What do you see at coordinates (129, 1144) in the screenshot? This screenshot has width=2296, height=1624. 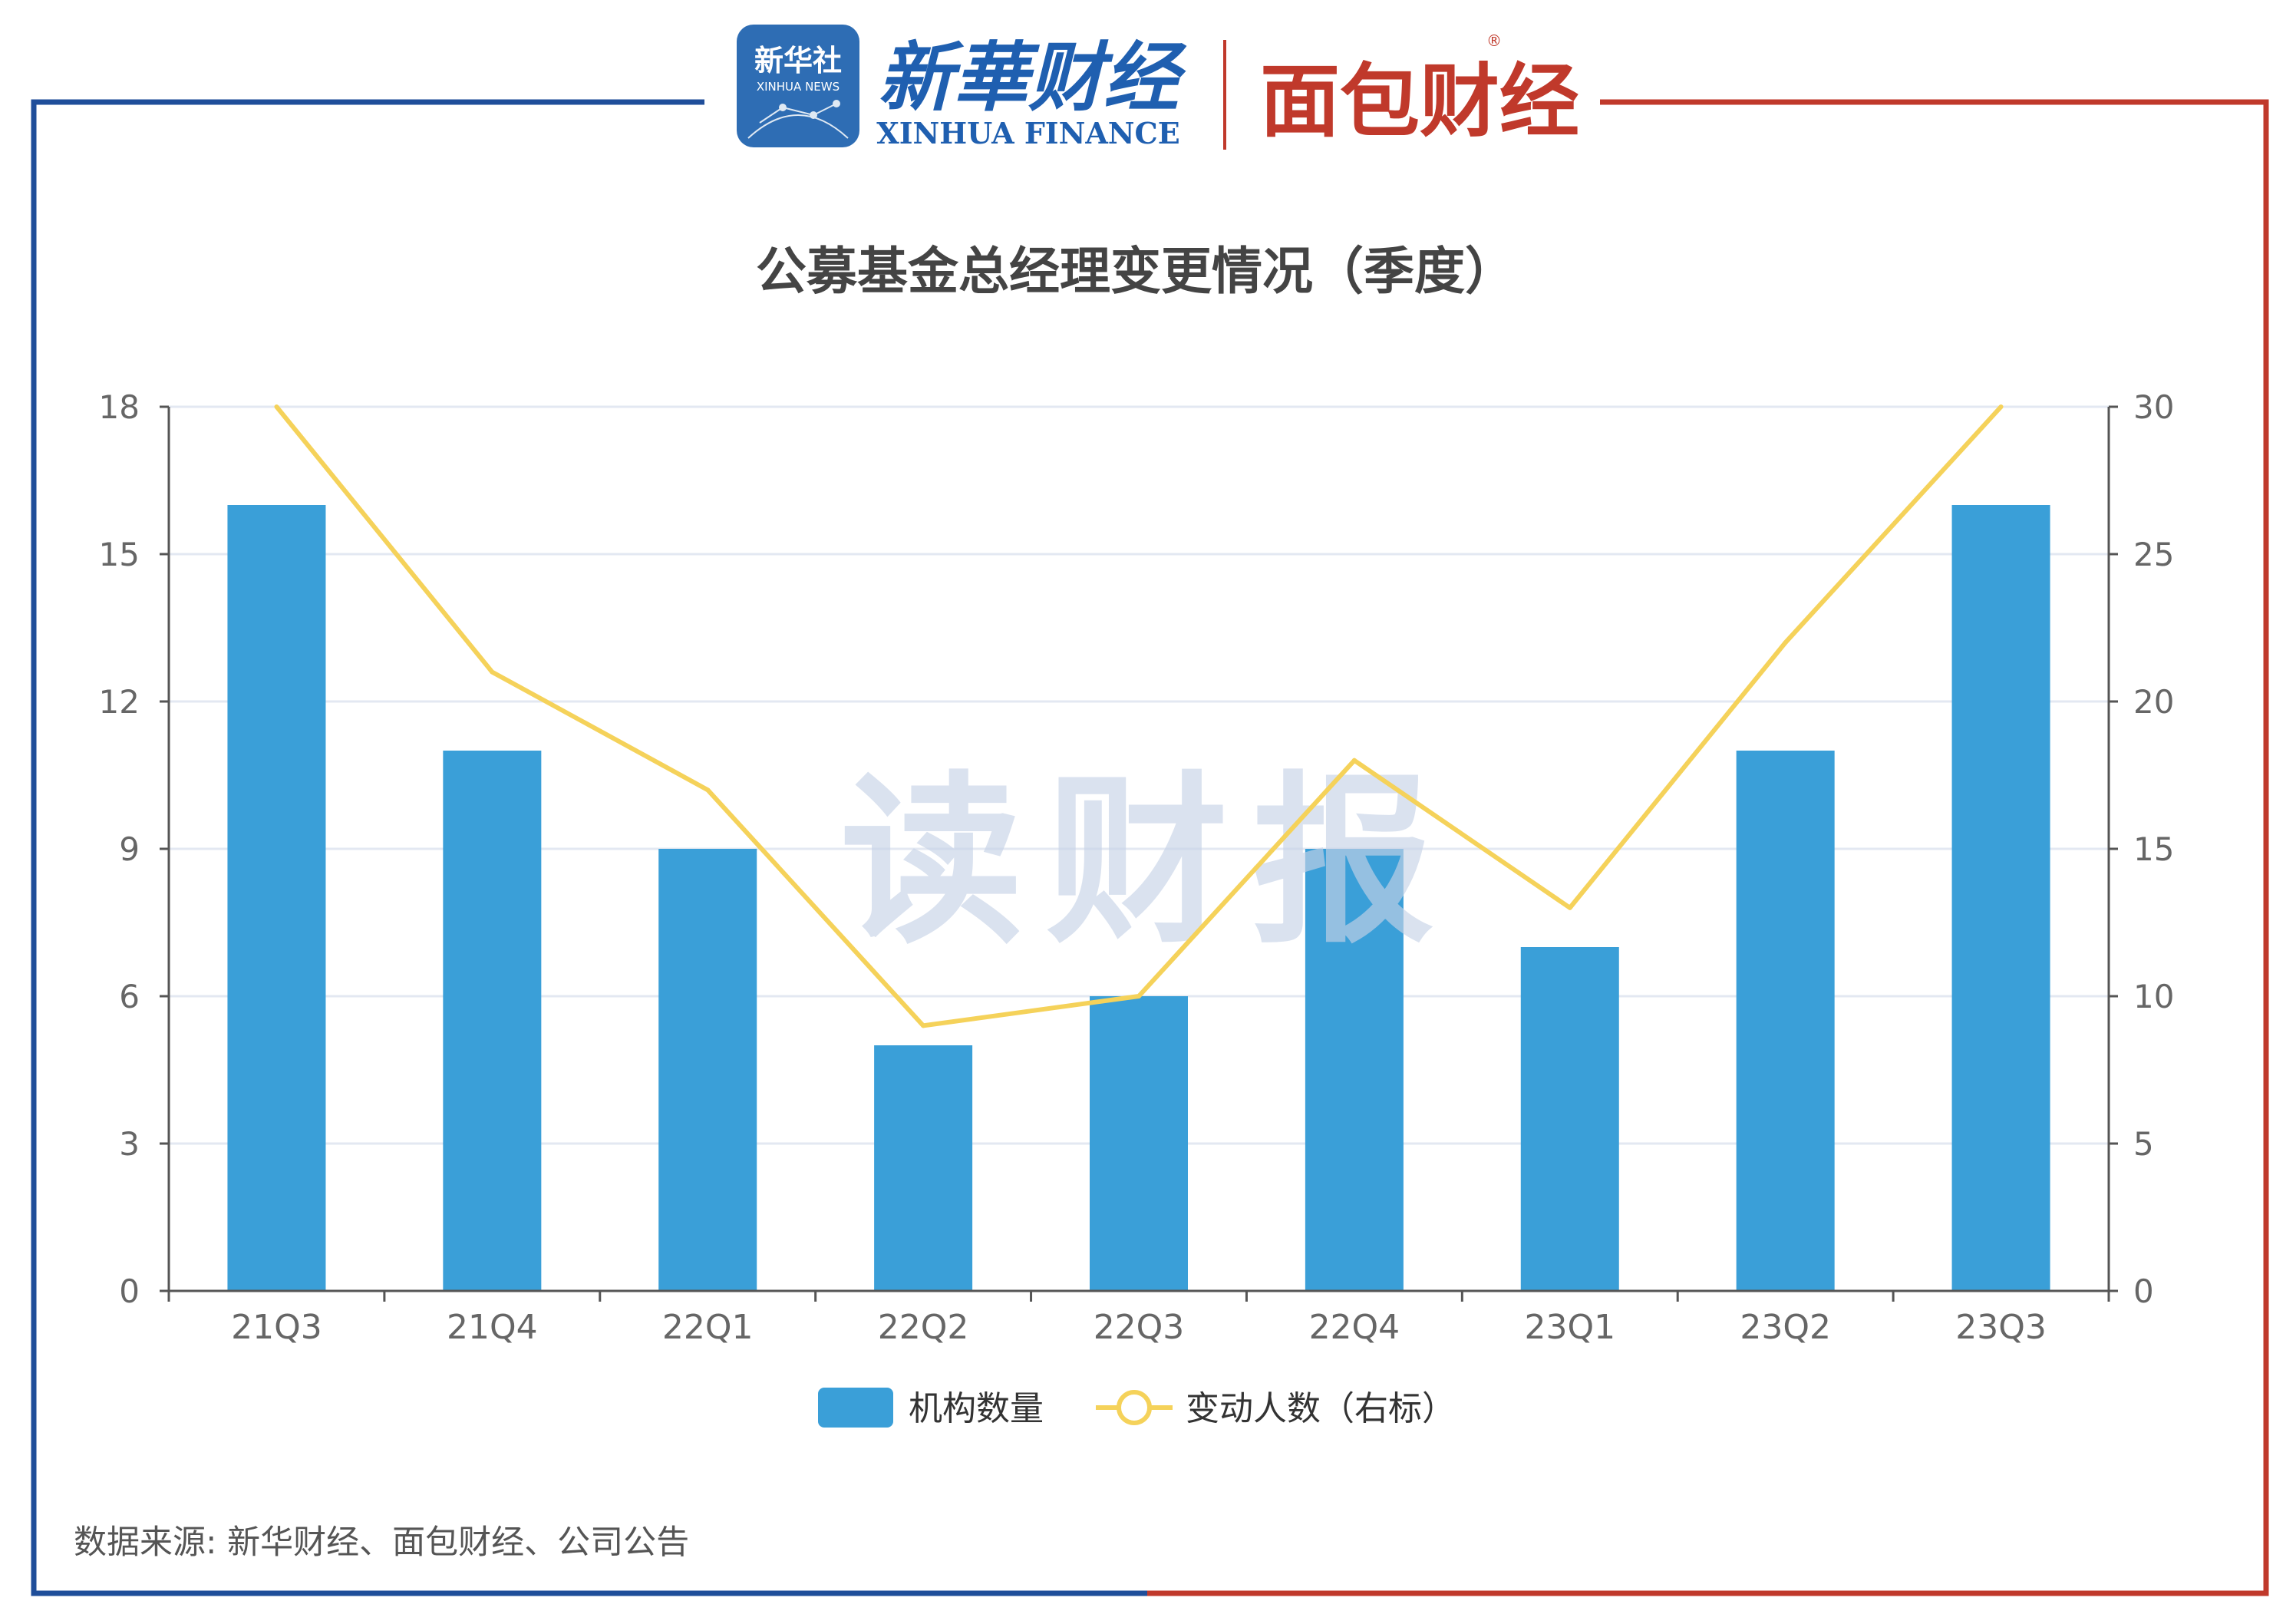 I see `y-left-tick-label: 3` at bounding box center [129, 1144].